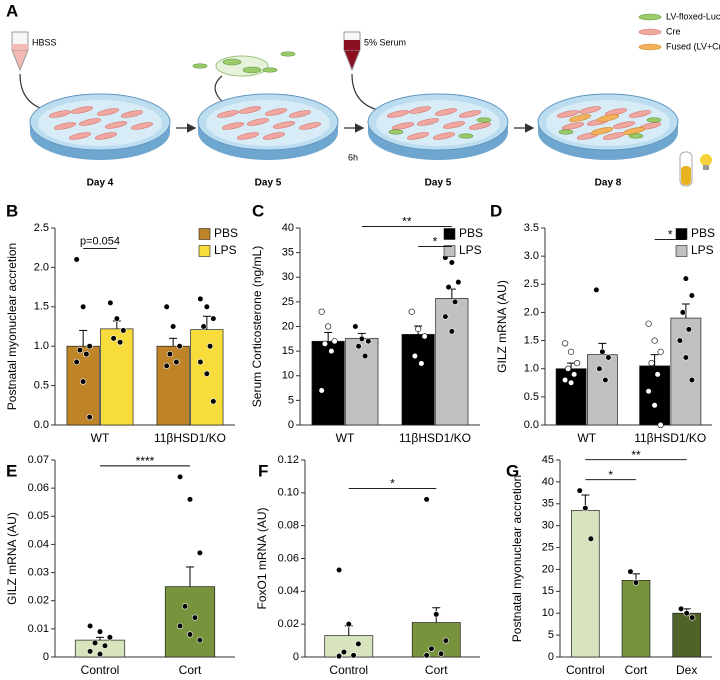 Image resolution: width=720 pixels, height=680 pixels. What do you see at coordinates (353, 157) in the screenshot?
I see `interval: 6h` at bounding box center [353, 157].